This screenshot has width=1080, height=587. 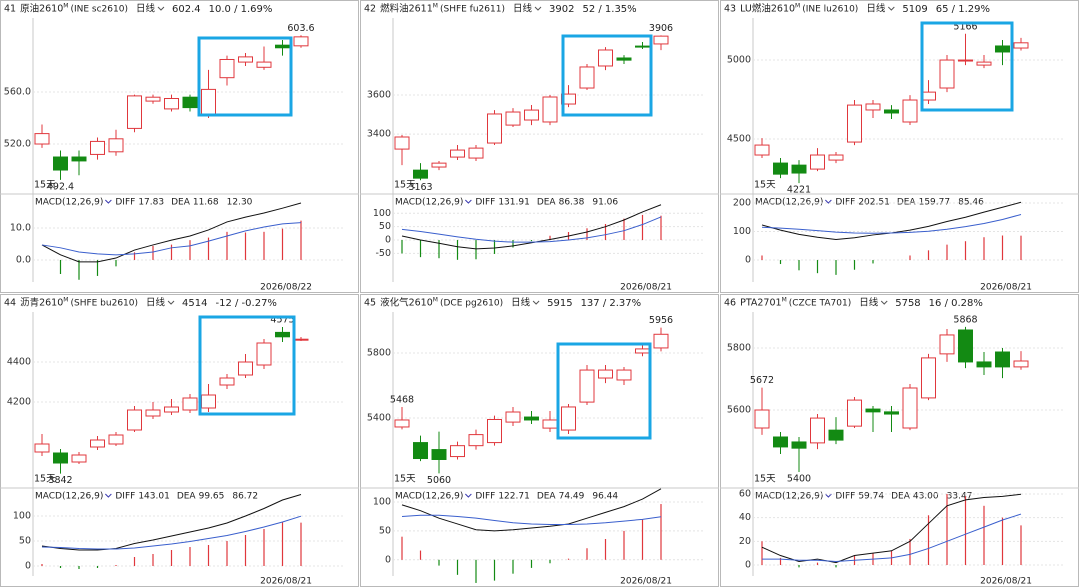 What do you see at coordinates (830, 10) in the screenshot?
I see `instrument-code: (INE lu2610)` at bounding box center [830, 10].